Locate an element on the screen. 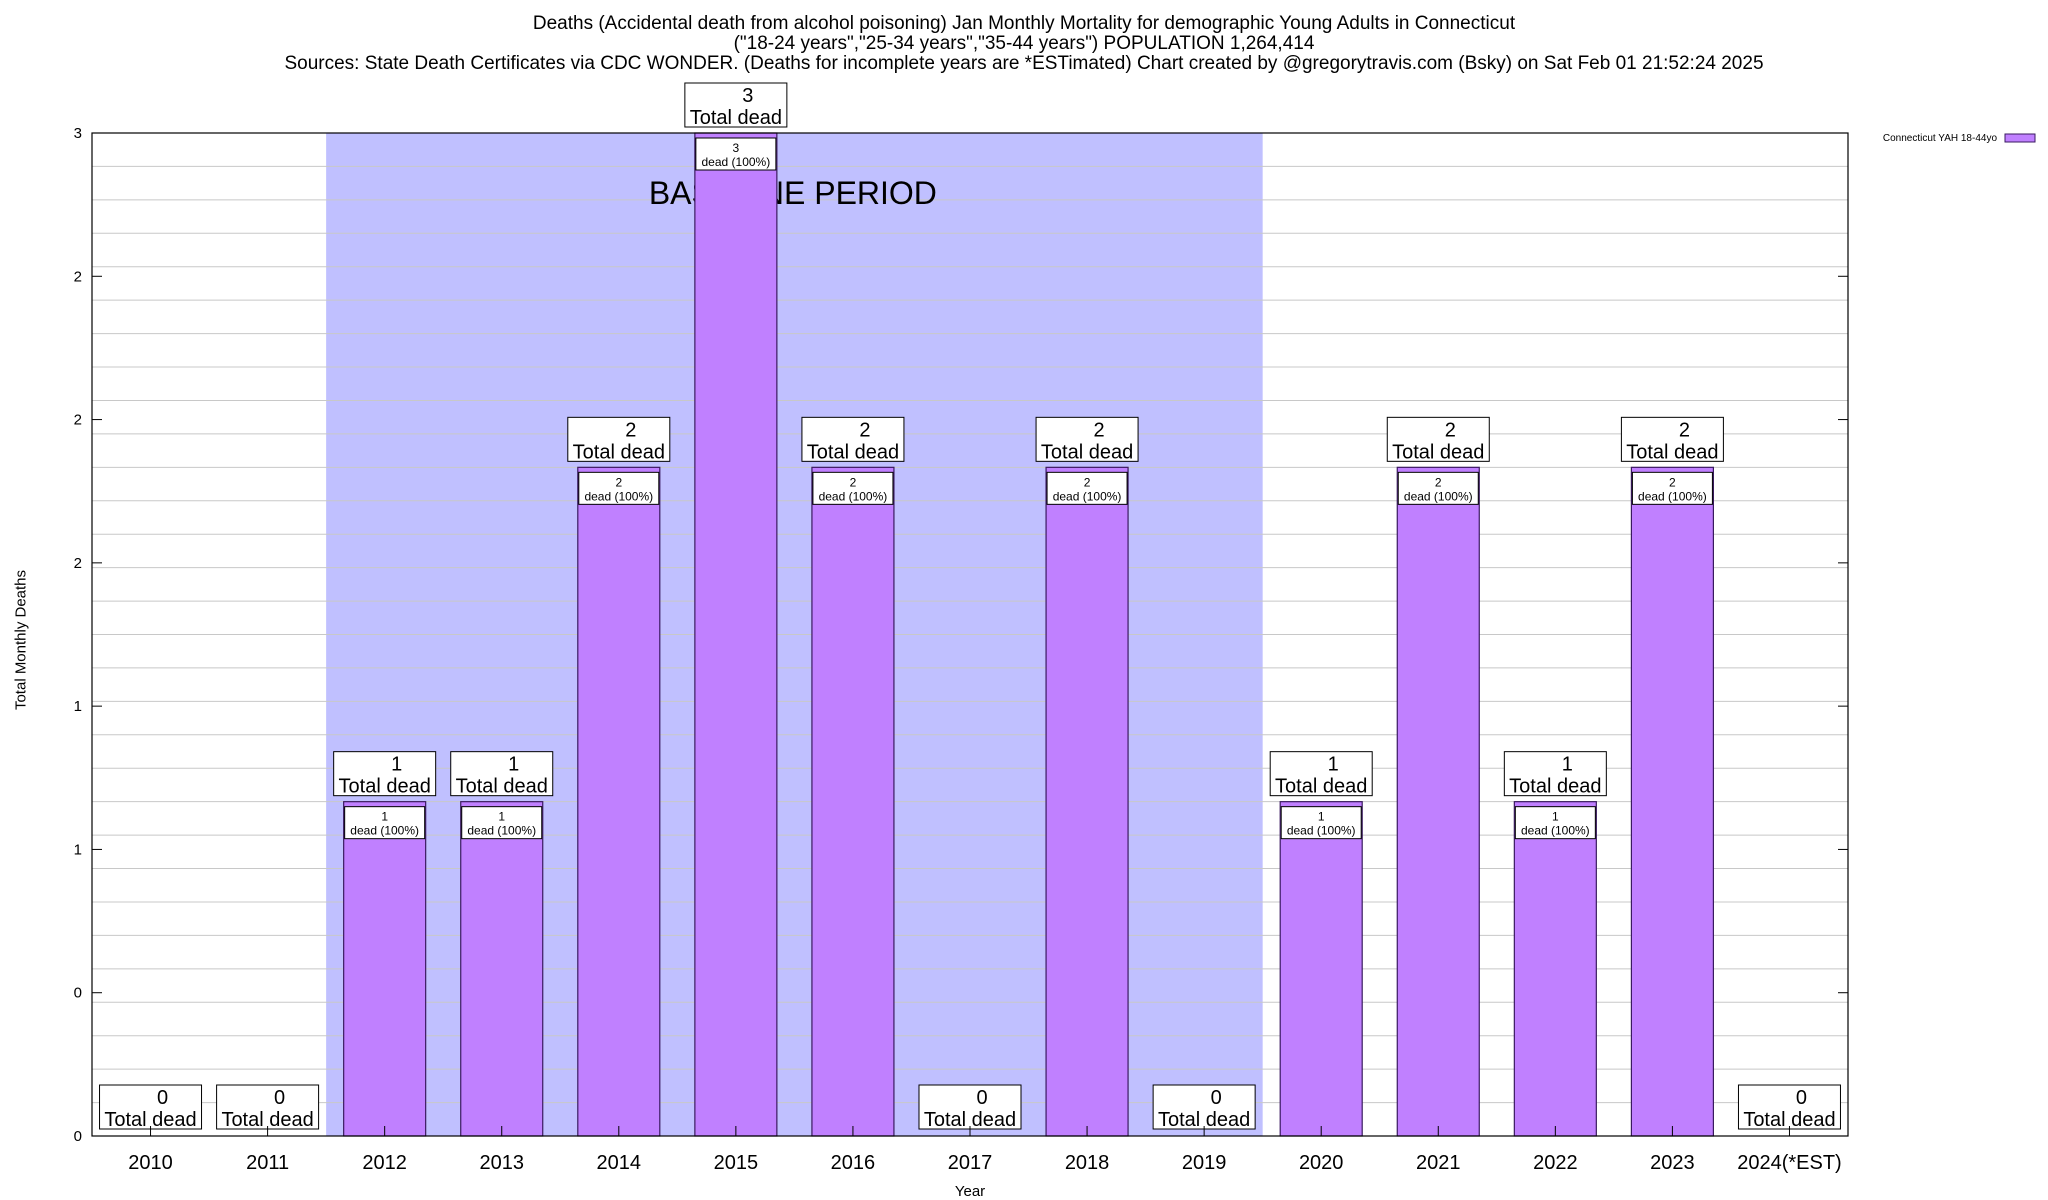  bar-inner-value: 3 is located at coordinates (736, 148).